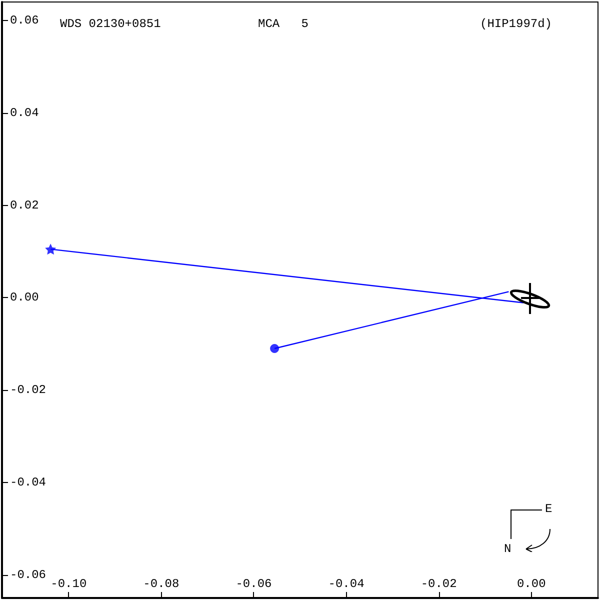 The image size is (600, 600). Describe the element at coordinates (110, 24) in the screenshot. I see `annotation: WDS 02130+0851` at that location.